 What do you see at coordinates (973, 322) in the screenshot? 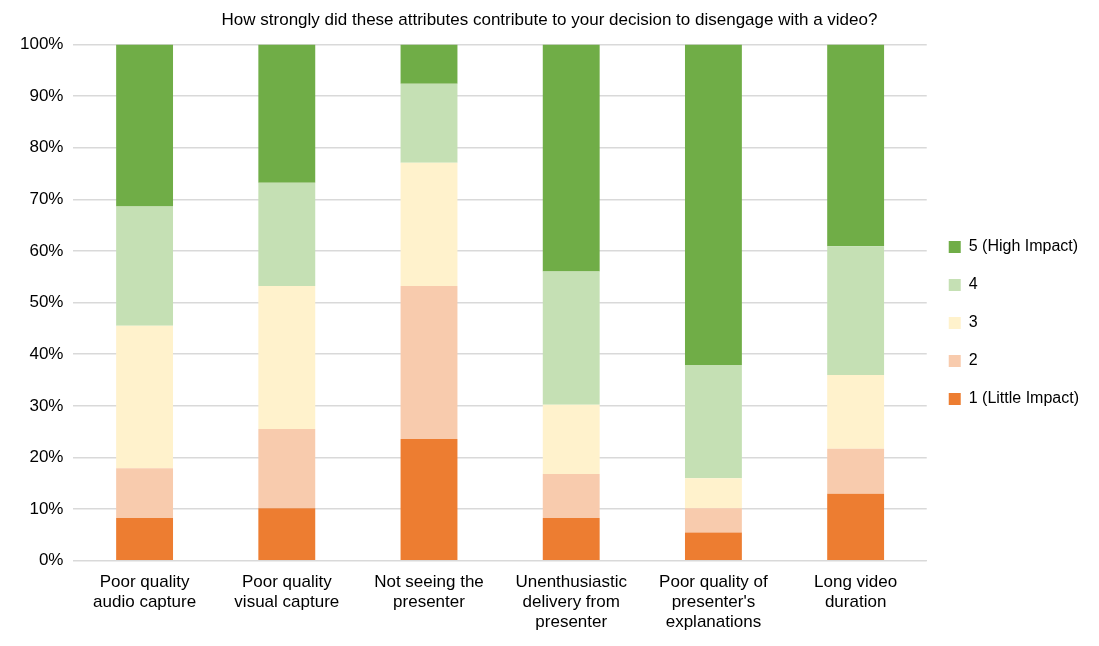
I see `legend-label: 3` at bounding box center [973, 322].